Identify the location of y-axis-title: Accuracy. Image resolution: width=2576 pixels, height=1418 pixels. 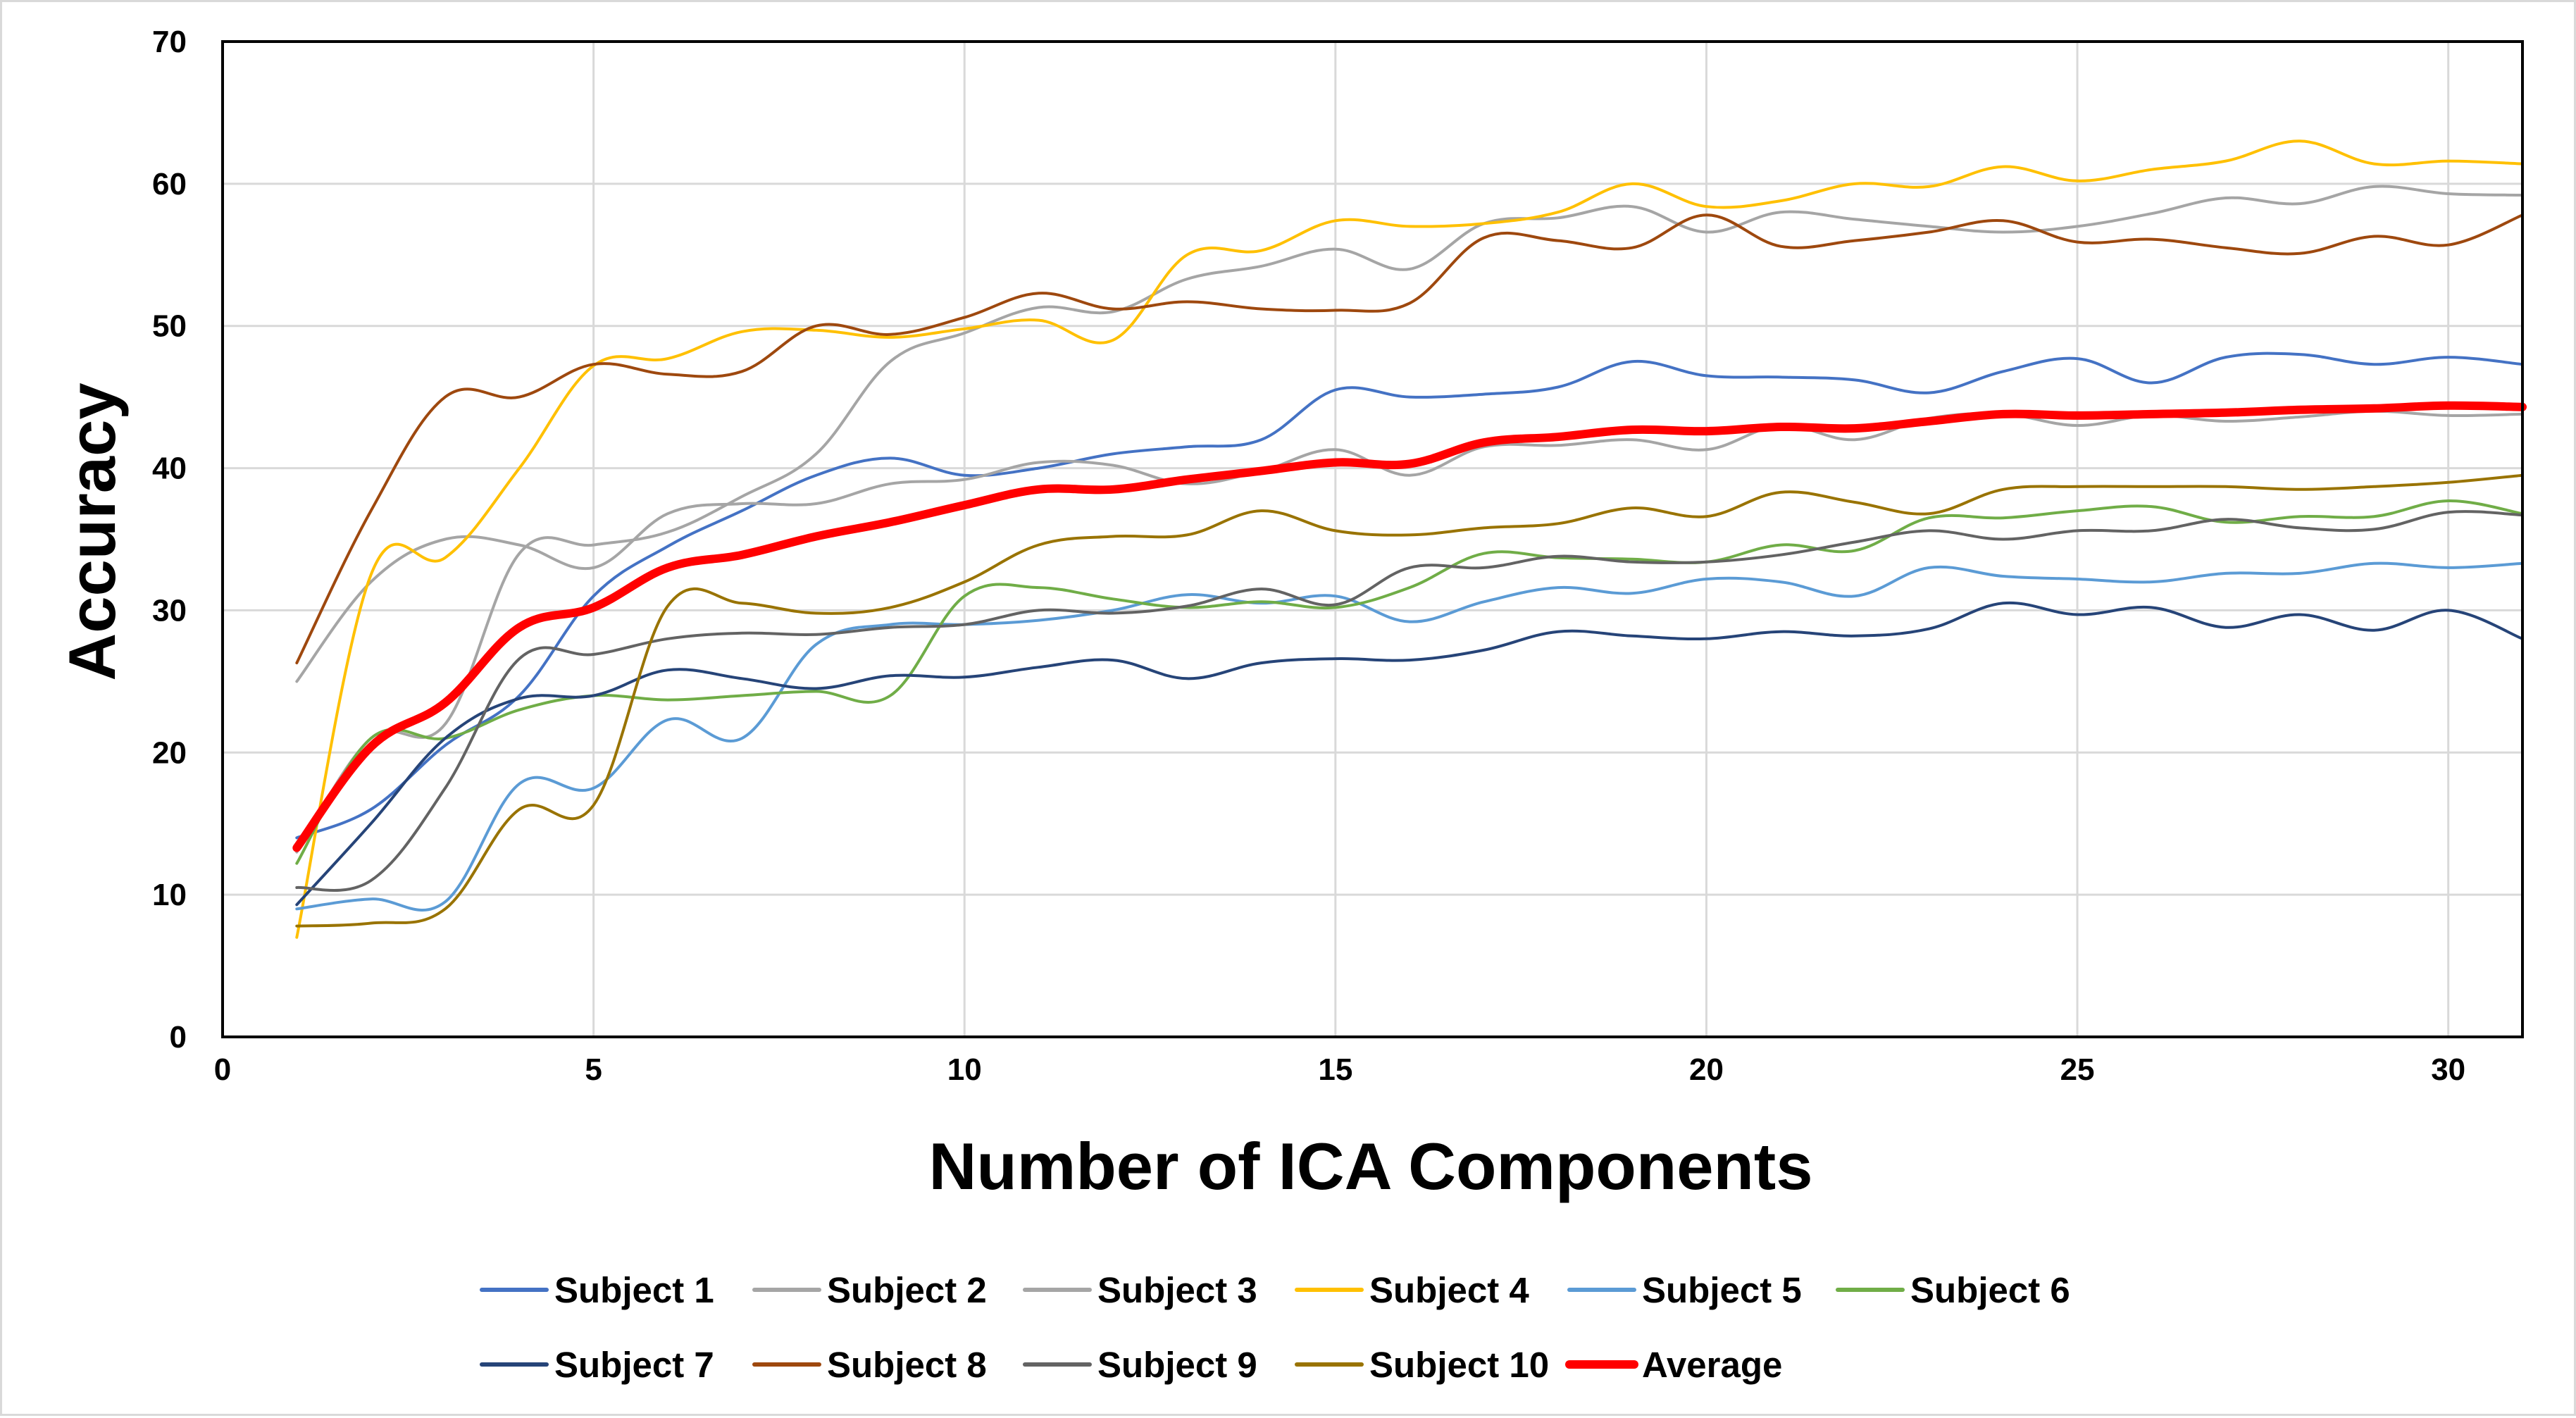
(92, 531).